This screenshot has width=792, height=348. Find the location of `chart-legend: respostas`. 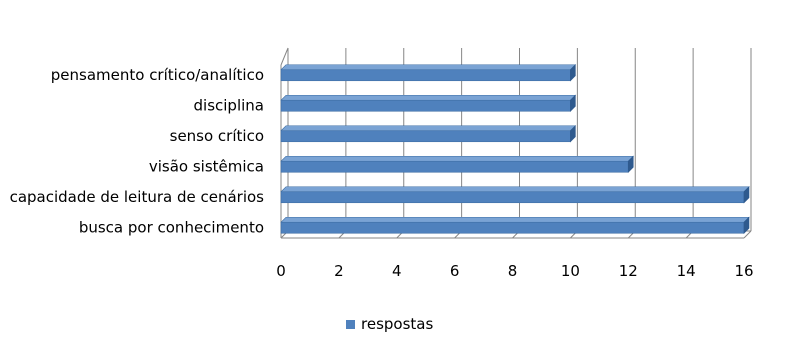

chart-legend: respostas is located at coordinates (389, 324).